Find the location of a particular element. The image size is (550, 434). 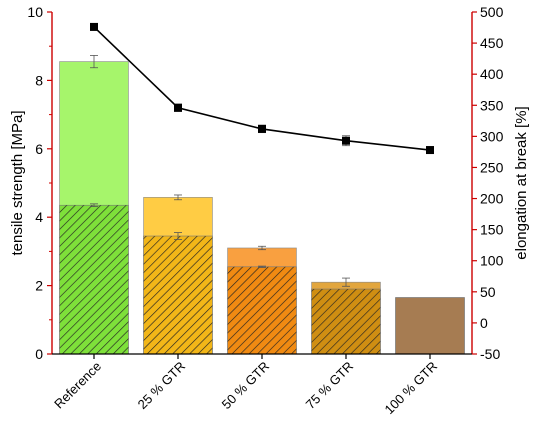

x-tick-label-2: 50 % GTR is located at coordinates (246, 386).